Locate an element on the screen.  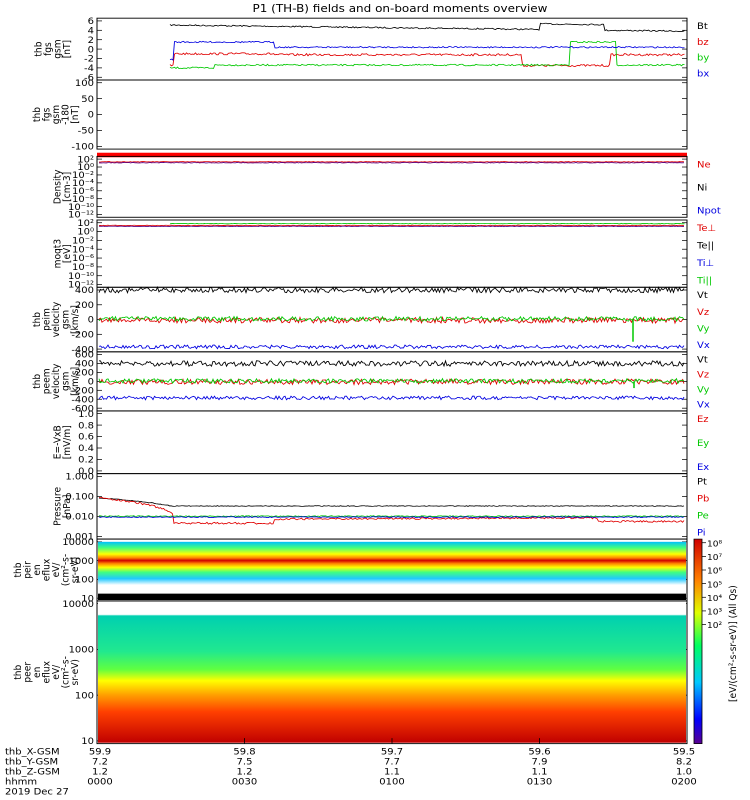
y-axis-label-line: eV/ is located at coordinates (57, 570).